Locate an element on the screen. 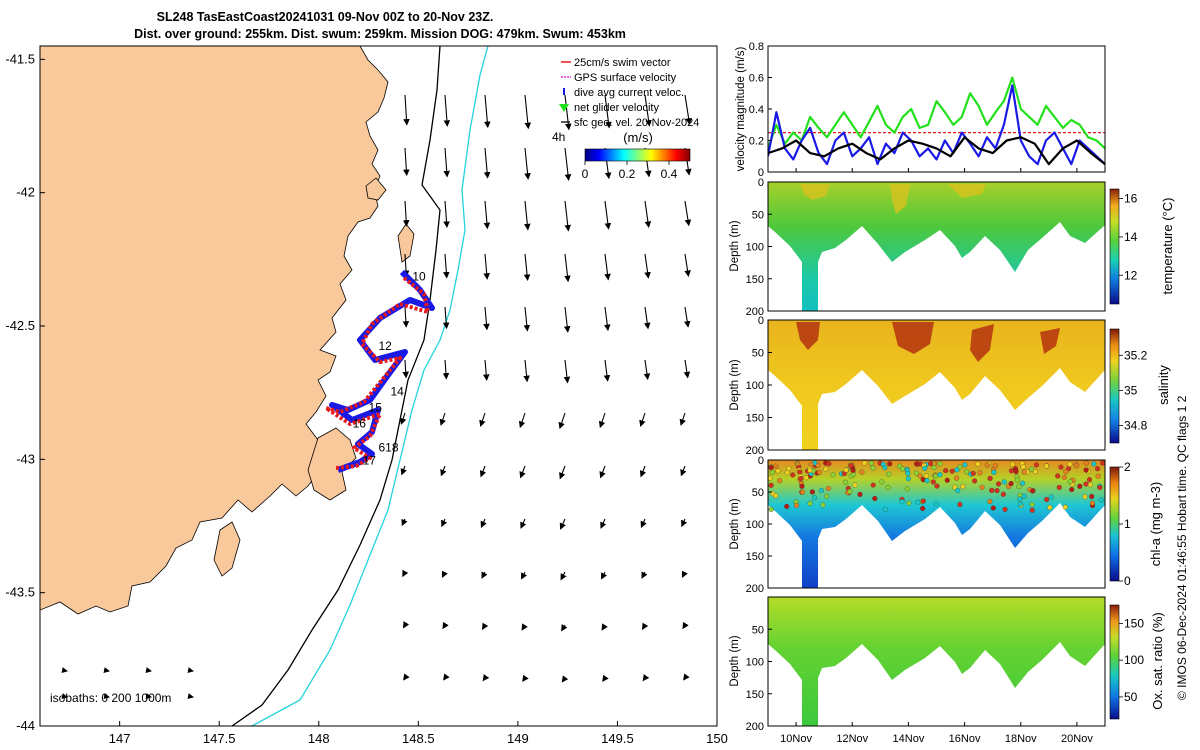 The width and height of the screenshot is (1200, 750). colorbar-tick-label: 0 is located at coordinates (1127, 581).